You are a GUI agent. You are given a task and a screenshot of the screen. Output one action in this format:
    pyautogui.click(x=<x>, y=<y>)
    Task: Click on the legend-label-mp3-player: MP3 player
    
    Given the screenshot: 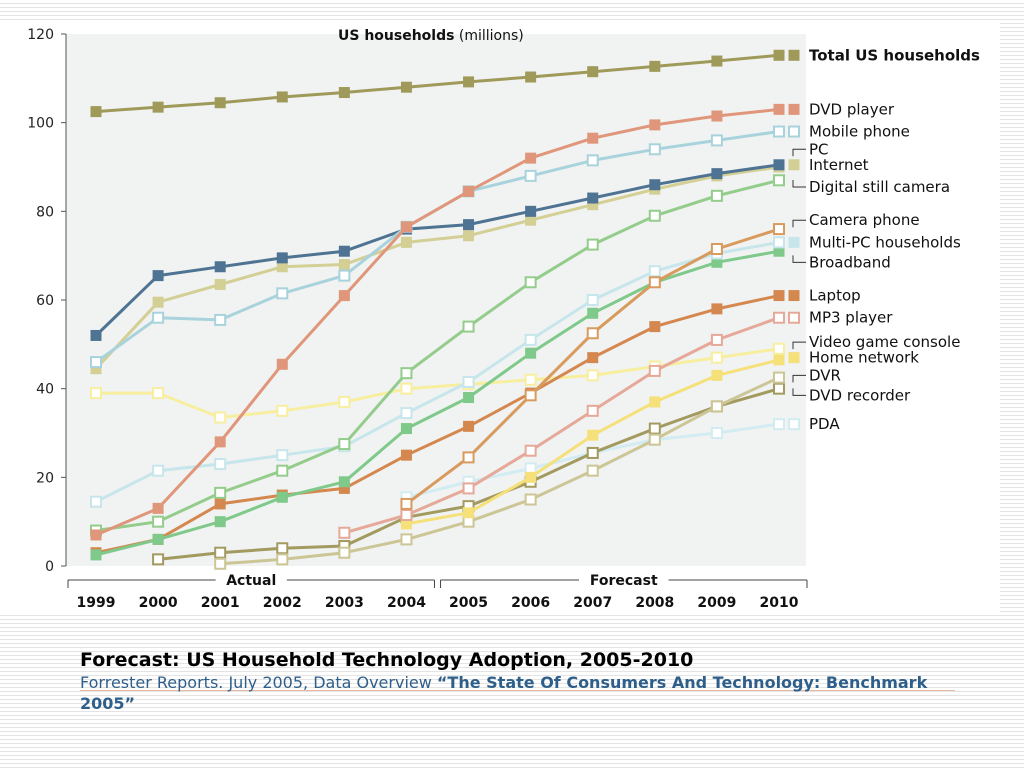 What is the action you would take?
    pyautogui.click(x=851, y=318)
    